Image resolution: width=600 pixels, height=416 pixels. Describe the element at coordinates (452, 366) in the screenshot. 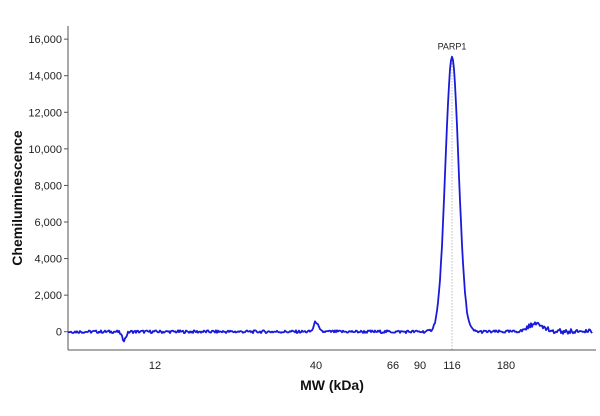

I see `x-tick-label: 116` at that location.